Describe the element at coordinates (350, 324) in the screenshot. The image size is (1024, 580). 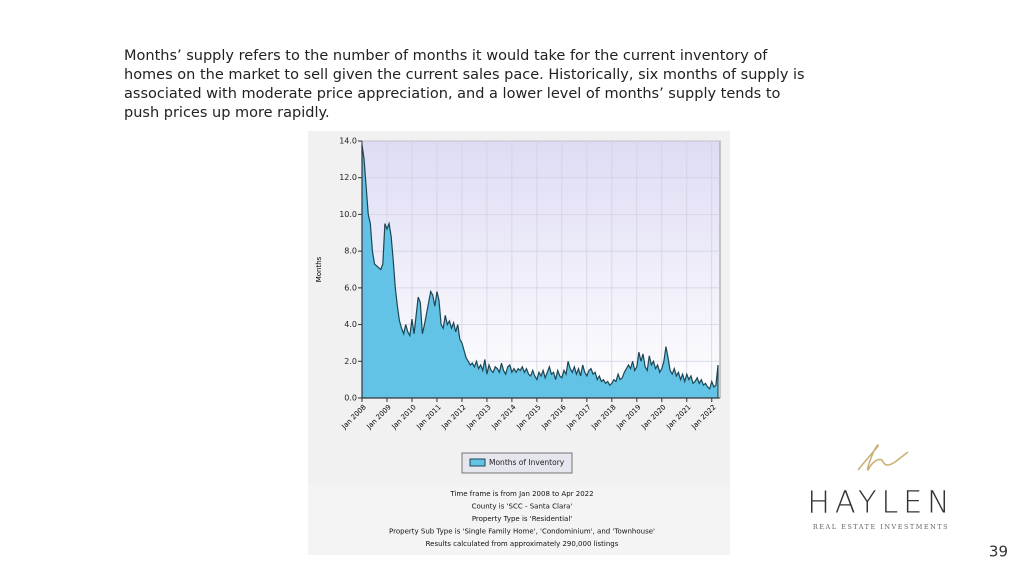
I see `y-tick-label: 4.0` at that location.